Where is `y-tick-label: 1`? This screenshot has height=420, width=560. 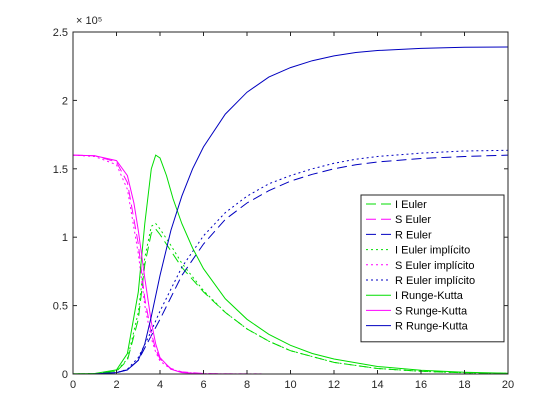
y-tick-label: 1 is located at coordinates (65, 238).